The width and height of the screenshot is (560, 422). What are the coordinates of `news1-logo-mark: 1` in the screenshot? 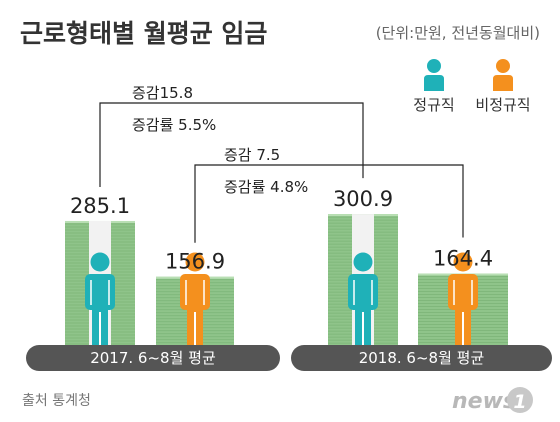 It's located at (519, 402).